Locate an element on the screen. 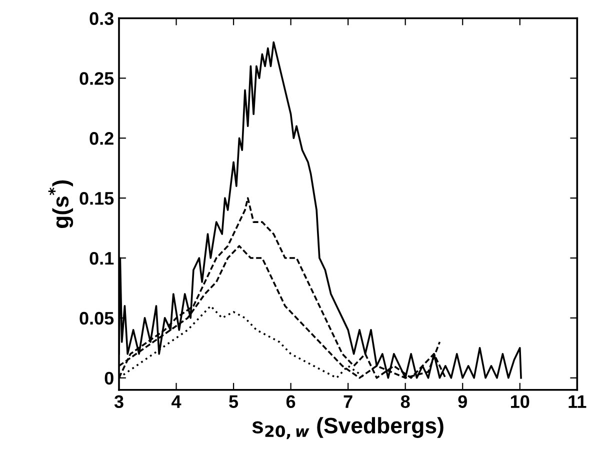  y-tick-label: 0.3 is located at coordinates (102, 18).